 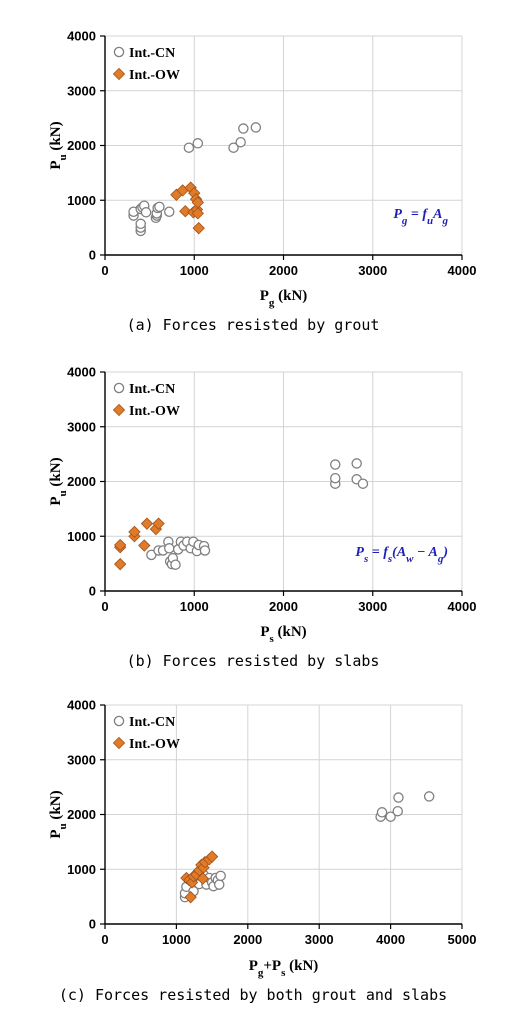 What do you see at coordinates (420, 217) in the screenshot?
I see `formula-annotation: Pg = fuAg` at bounding box center [420, 217].